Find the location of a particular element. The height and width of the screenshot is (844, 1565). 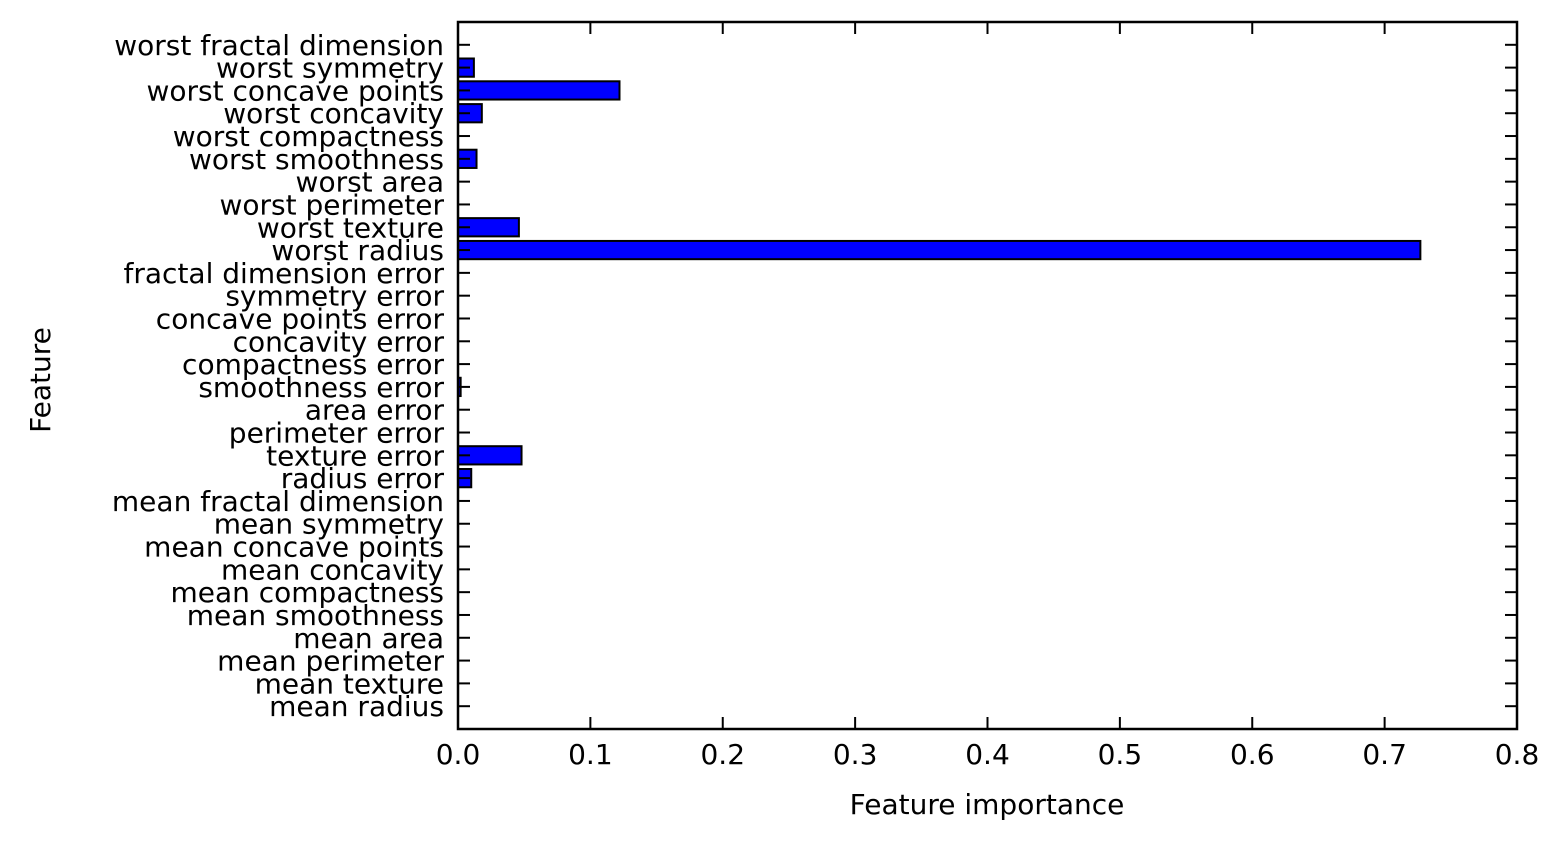

y-tick-label: concavity error is located at coordinates (339, 341).